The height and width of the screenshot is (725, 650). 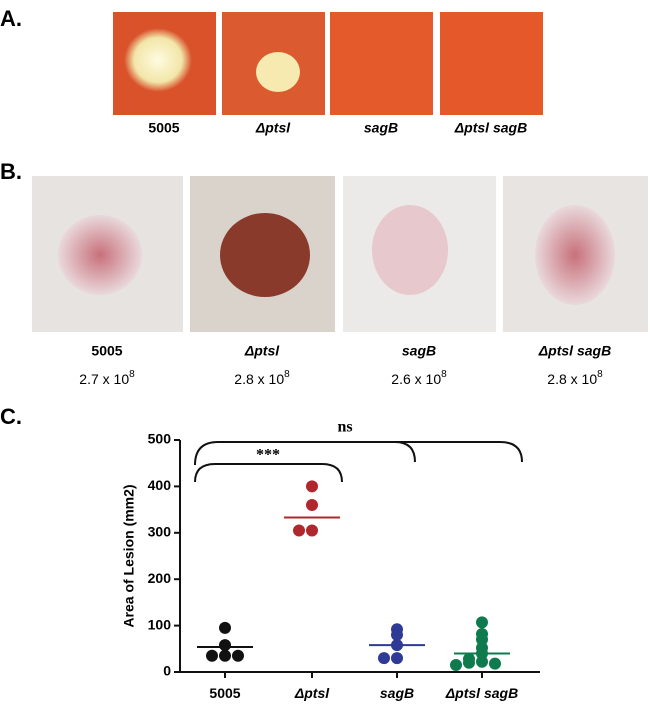 I want to click on x-tick-label: Δptsl, so click(x=312, y=693).